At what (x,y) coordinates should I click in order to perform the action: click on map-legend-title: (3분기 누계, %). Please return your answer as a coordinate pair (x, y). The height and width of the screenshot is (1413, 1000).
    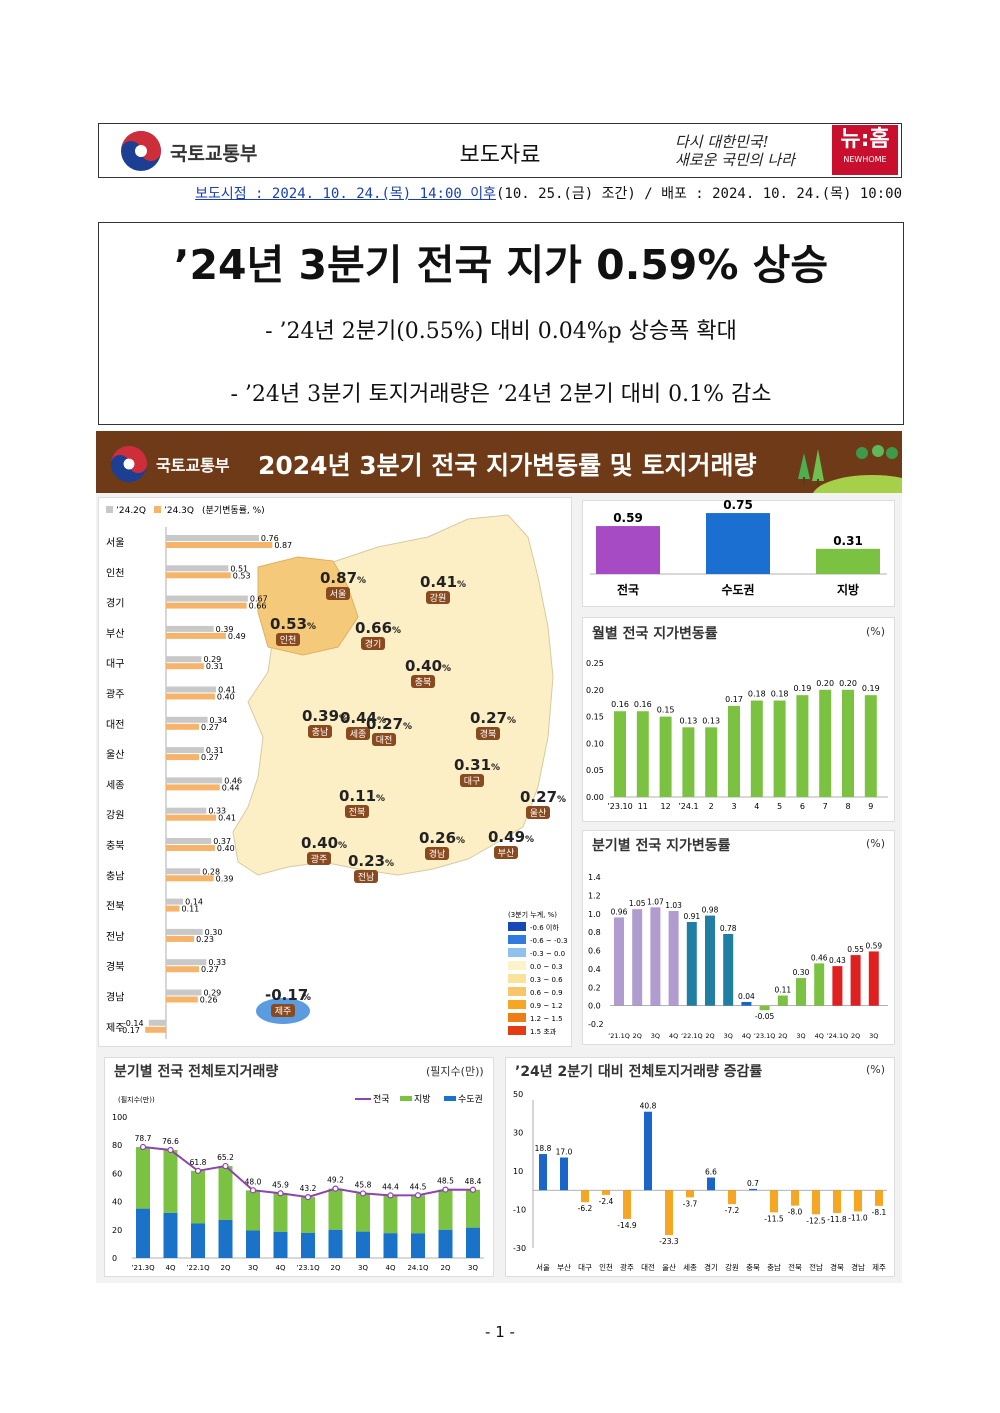
    Looking at the image, I should click on (532, 914).